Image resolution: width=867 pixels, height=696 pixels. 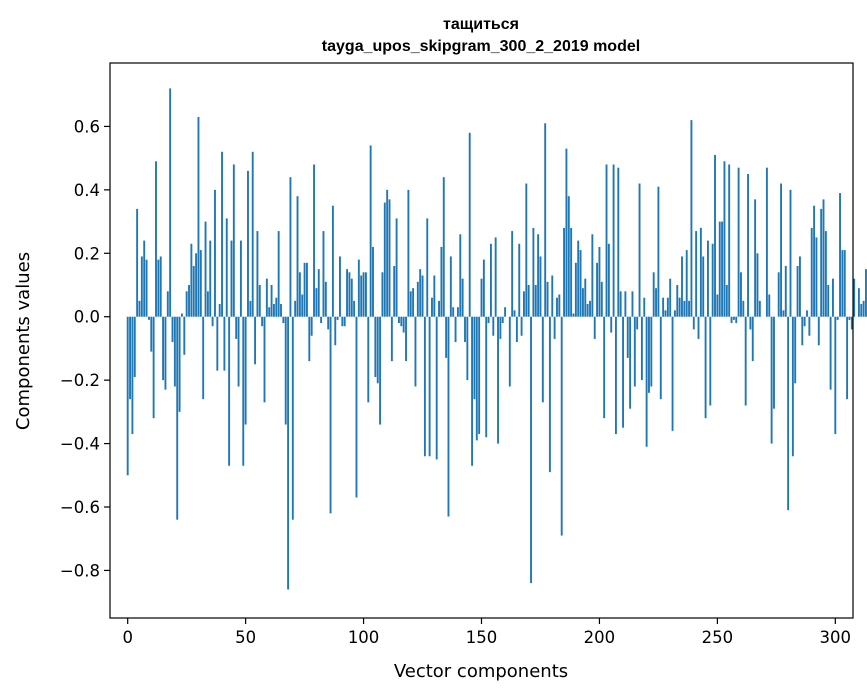 I want to click on x-axis-label: Vector components, so click(x=481, y=671).